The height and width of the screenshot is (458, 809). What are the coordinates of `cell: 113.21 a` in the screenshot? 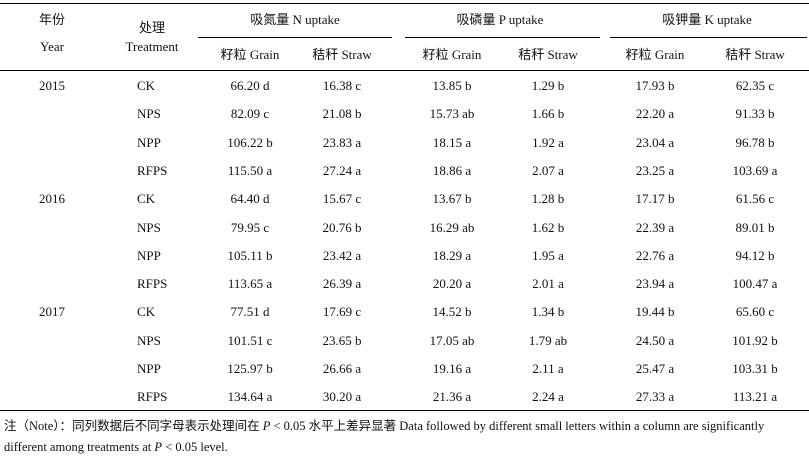 It's located at (755, 397).